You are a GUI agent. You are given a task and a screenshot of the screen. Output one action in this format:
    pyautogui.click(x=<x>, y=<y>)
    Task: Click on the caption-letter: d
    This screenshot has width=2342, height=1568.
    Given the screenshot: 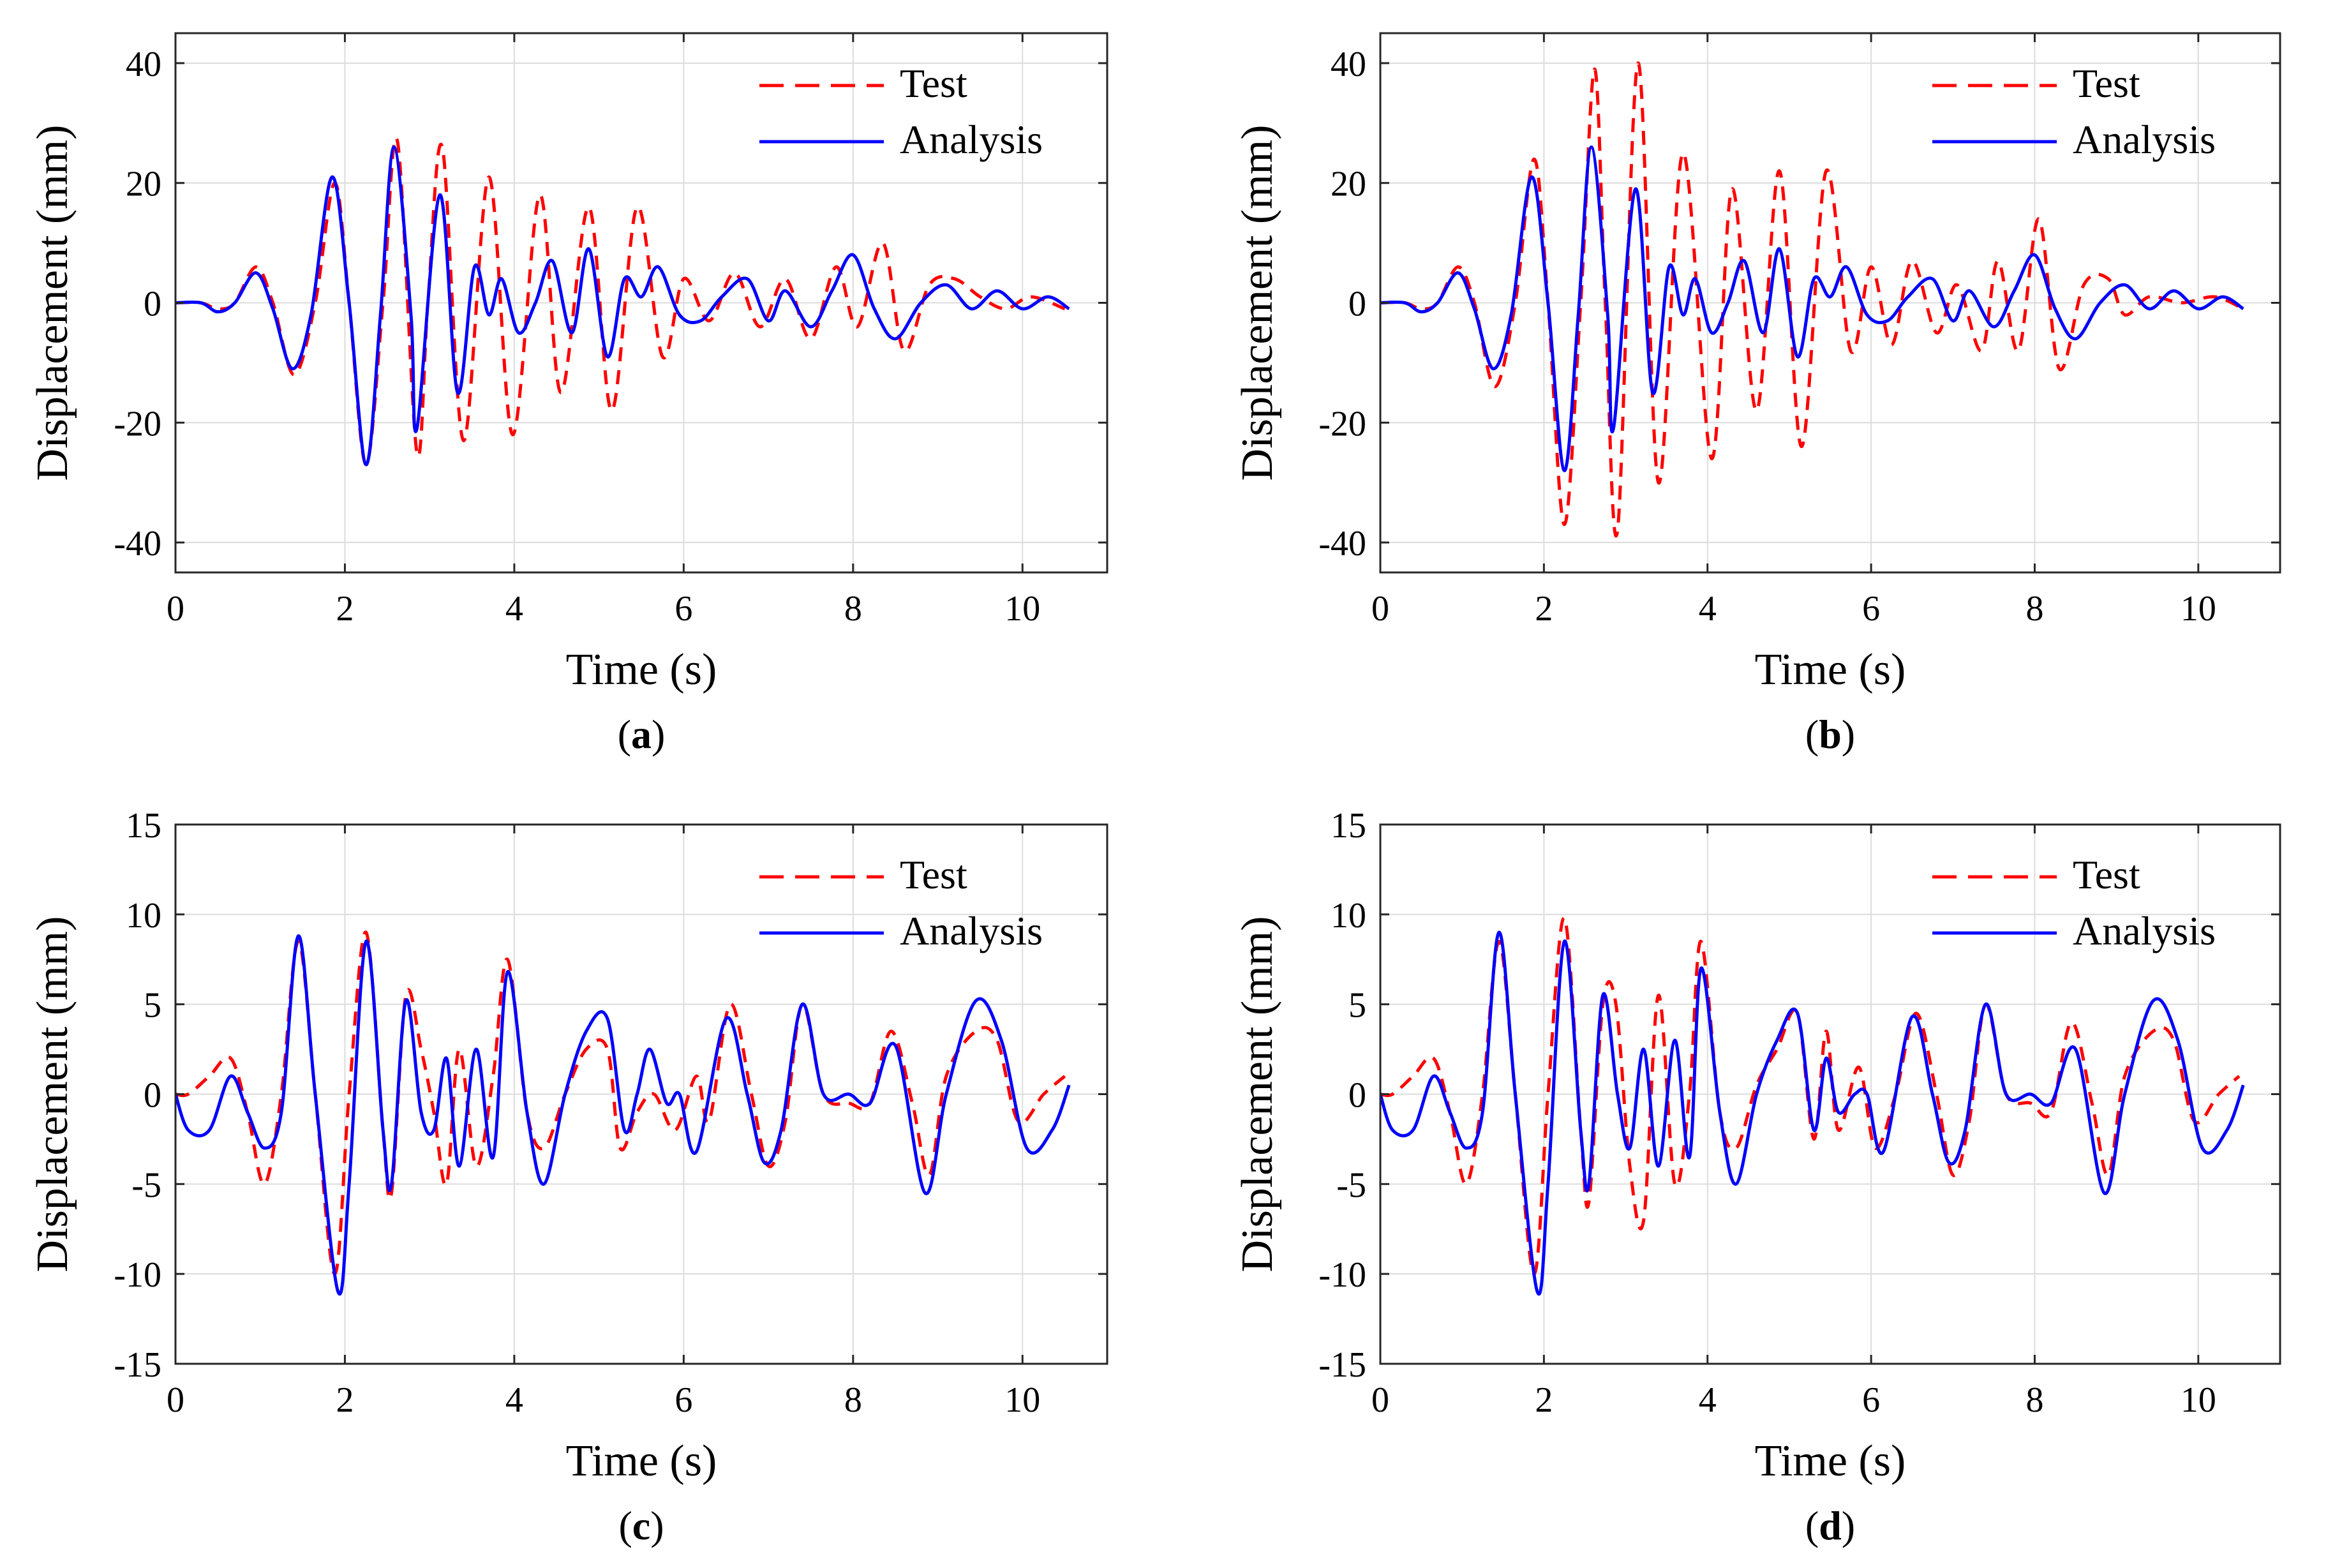 What is the action you would take?
    pyautogui.click(x=1830, y=1526)
    